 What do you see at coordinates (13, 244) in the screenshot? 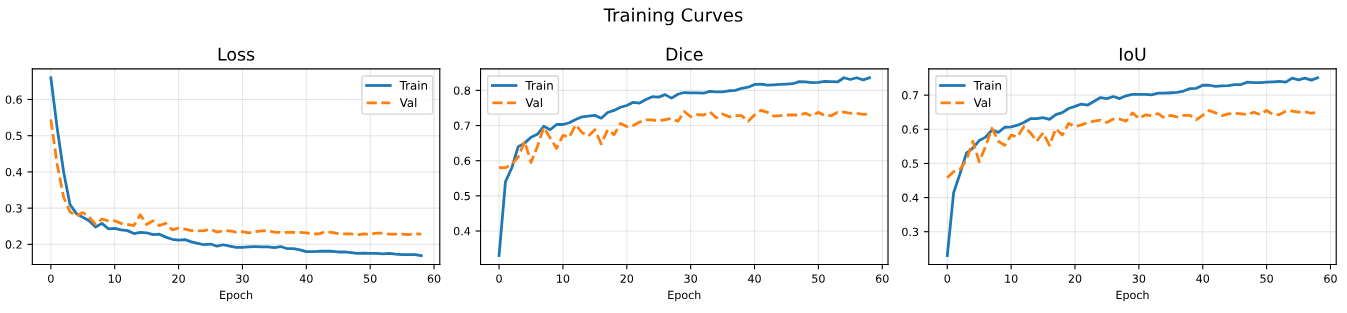
I see `y-tick-label: 0.2` at bounding box center [13, 244].